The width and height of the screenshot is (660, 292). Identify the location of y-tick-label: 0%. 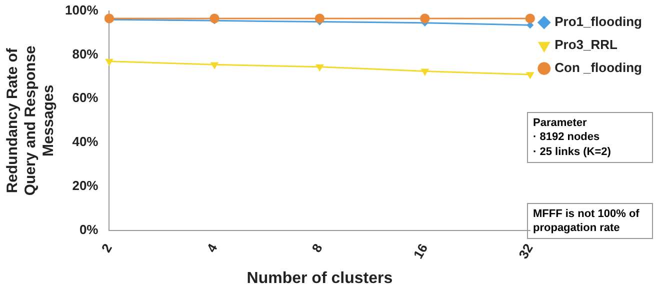
(89, 230).